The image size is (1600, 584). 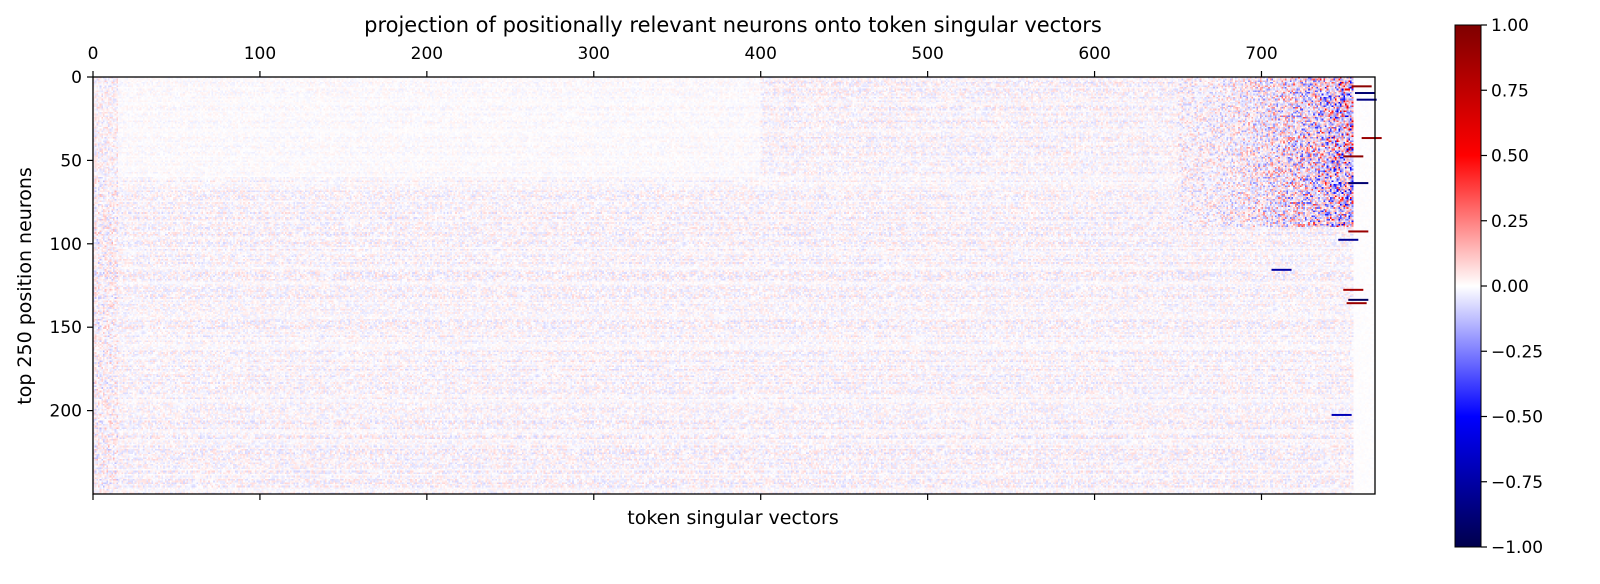 I want to click on x-tick-label: 0, so click(x=93, y=54).